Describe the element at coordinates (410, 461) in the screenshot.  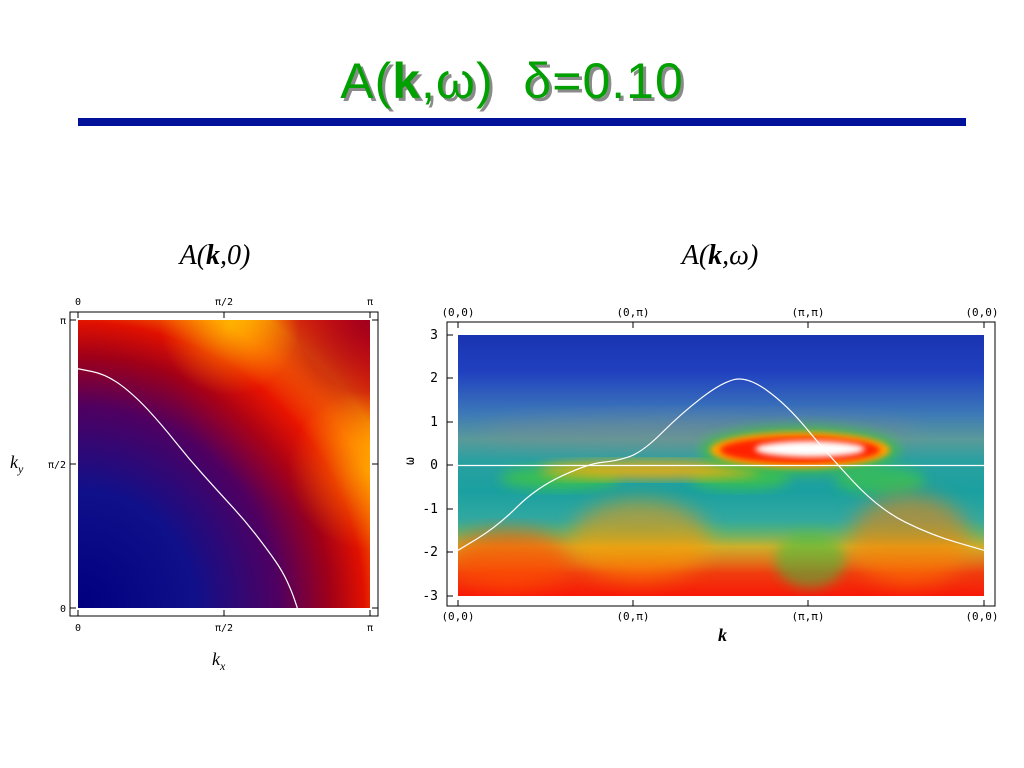
I see `right-ylabel: ω` at that location.